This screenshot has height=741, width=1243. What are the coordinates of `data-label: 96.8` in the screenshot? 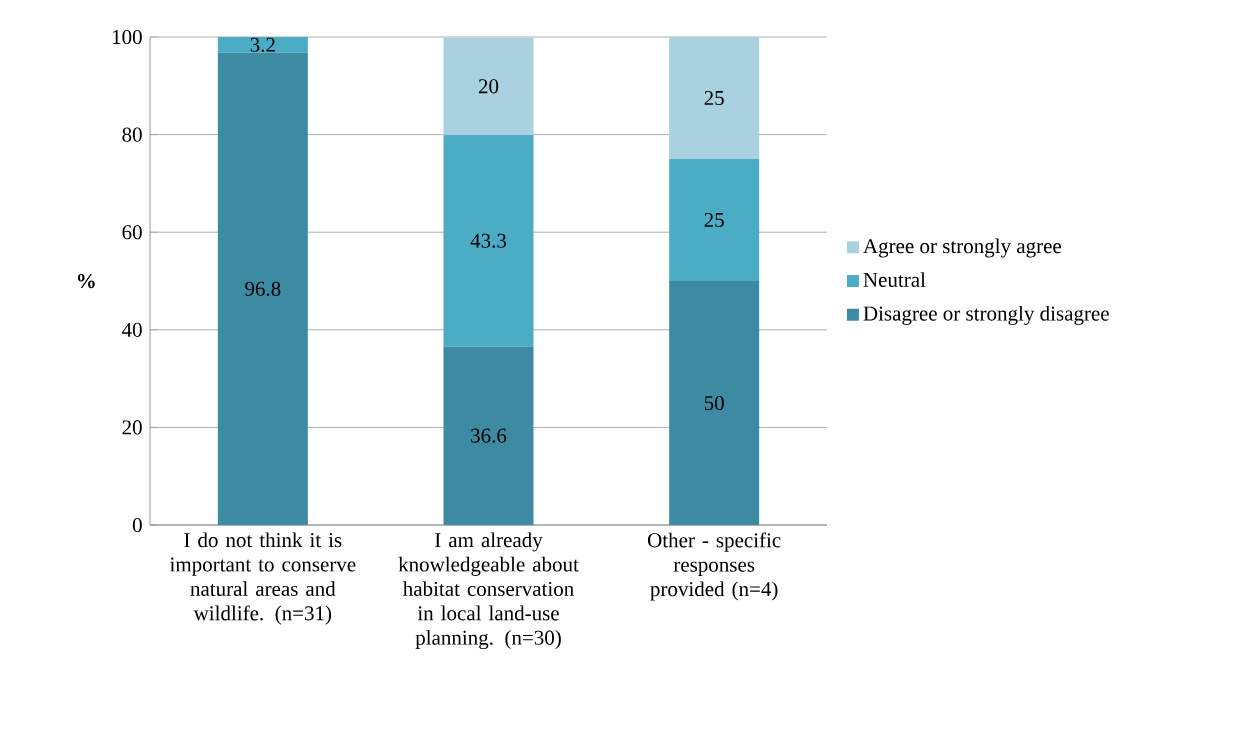 It's located at (263, 288).